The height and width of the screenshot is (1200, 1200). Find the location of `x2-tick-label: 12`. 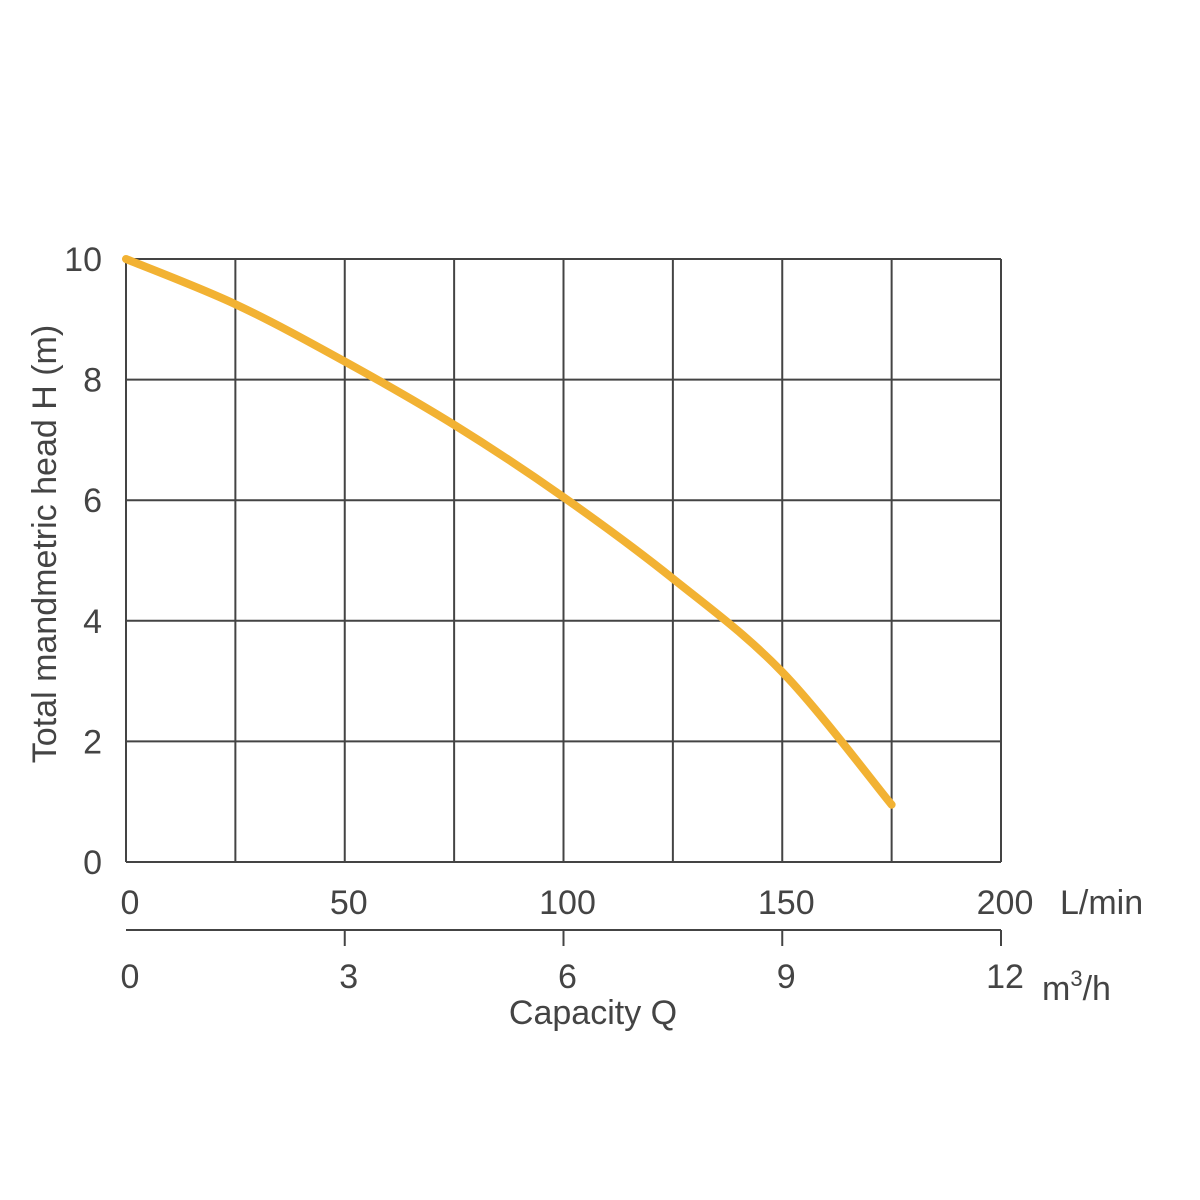

x2-tick-label: 12 is located at coordinates (1005, 977).